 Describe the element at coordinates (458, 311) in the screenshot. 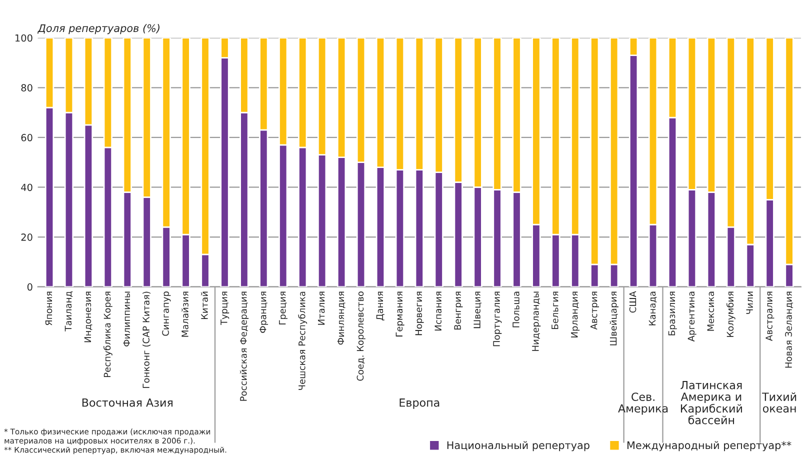

I see `x-tick-label: Венгрия` at that location.